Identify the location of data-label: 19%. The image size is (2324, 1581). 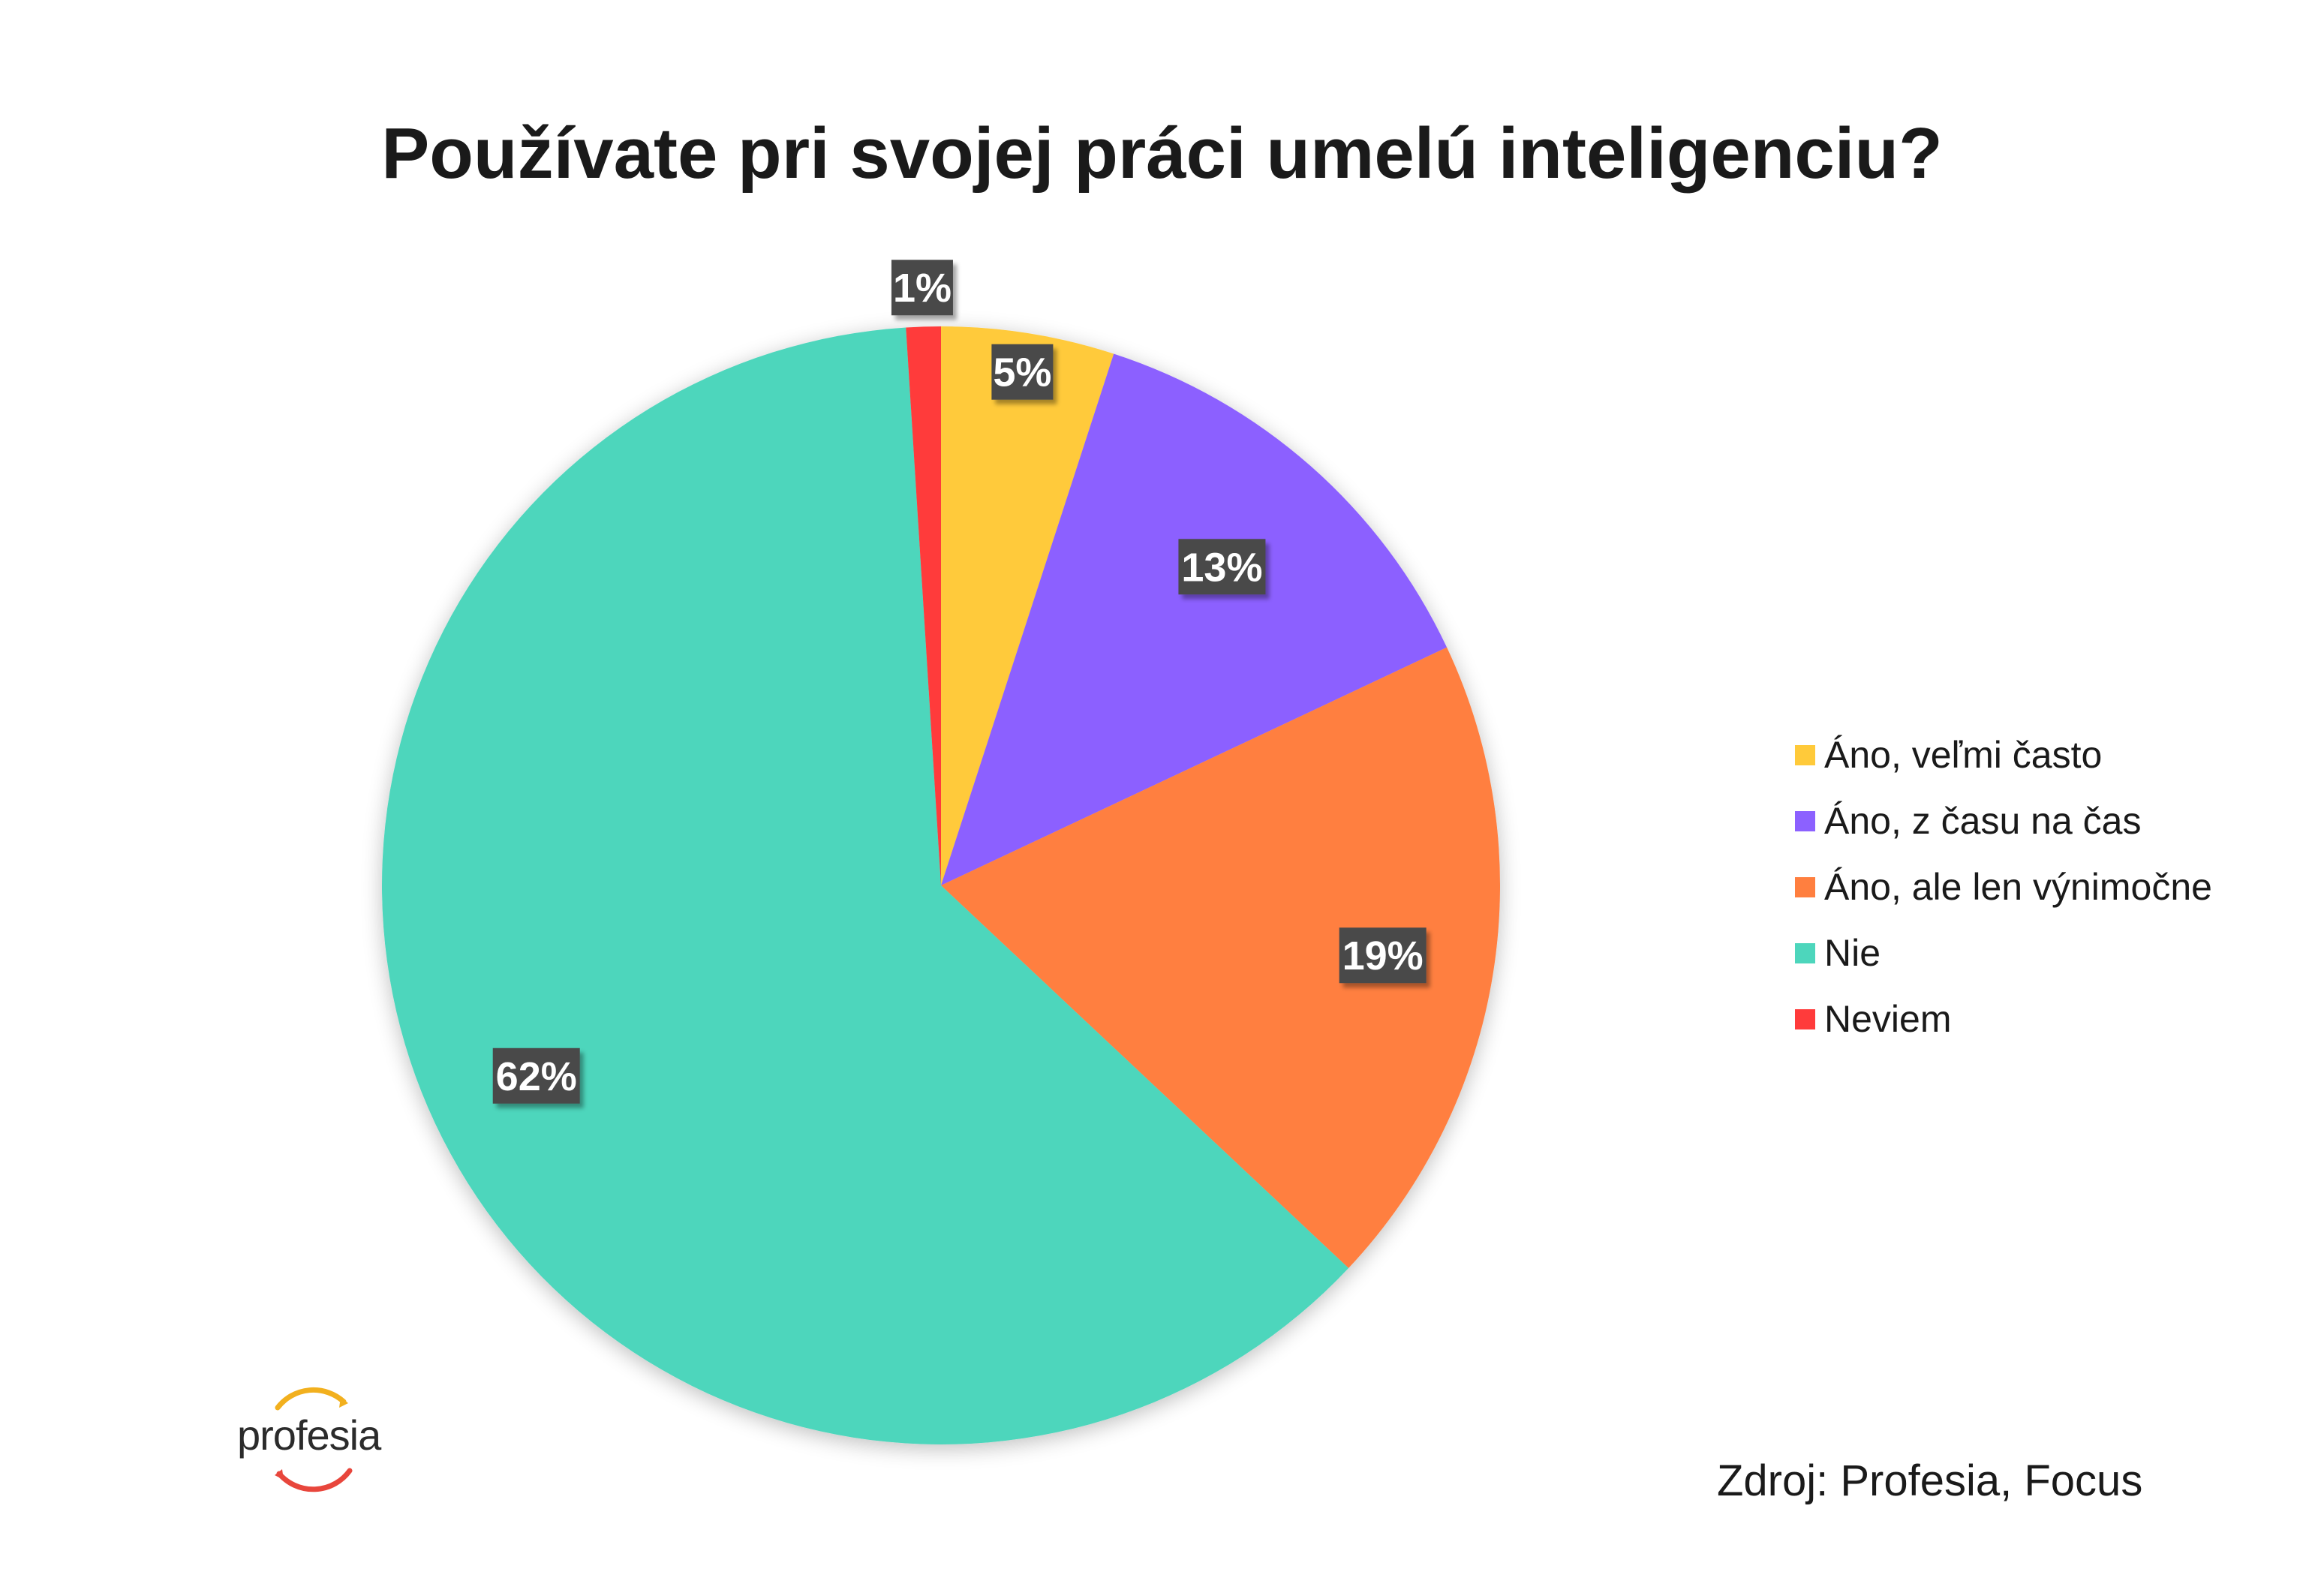
(1383, 956).